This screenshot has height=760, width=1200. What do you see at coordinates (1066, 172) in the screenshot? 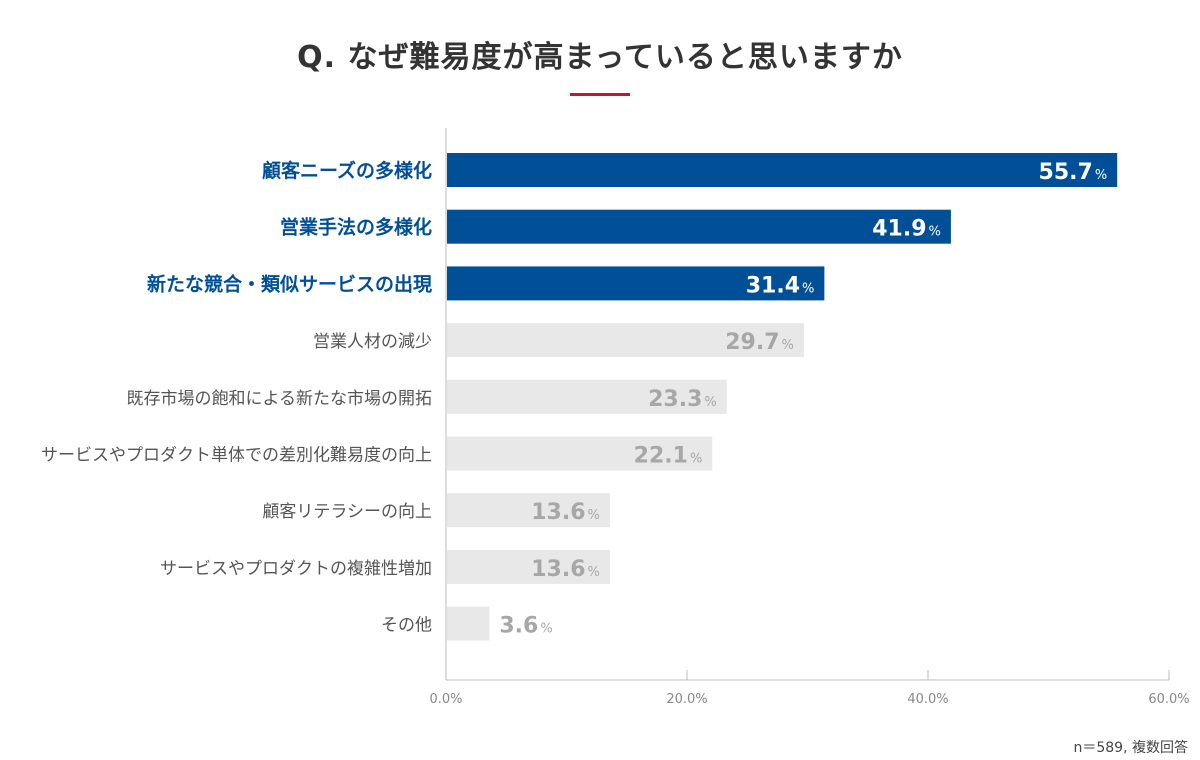
I see `bar-value-number: 55.7` at bounding box center [1066, 172].